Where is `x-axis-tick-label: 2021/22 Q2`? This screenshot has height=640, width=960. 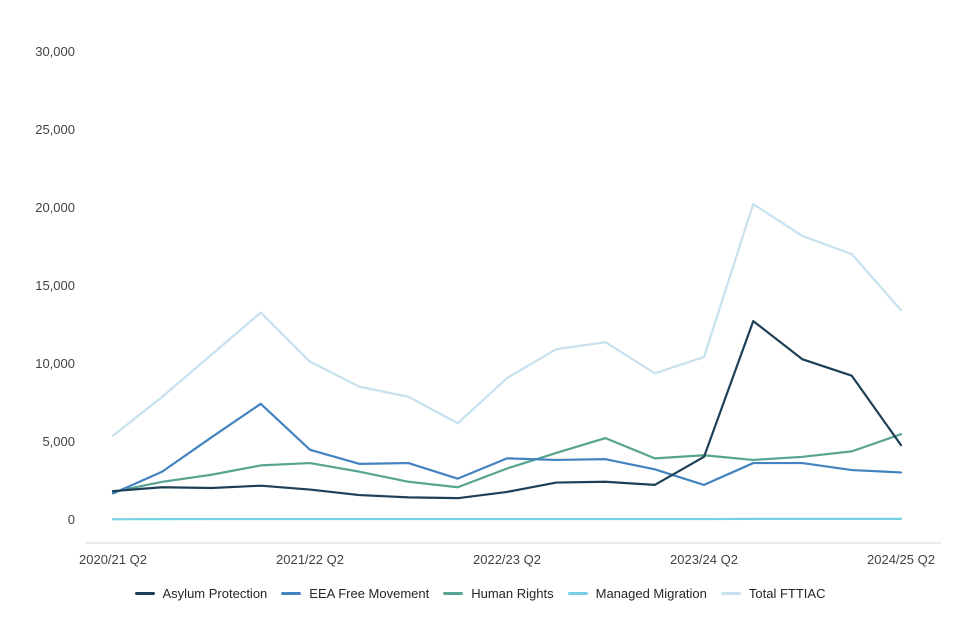 x-axis-tick-label: 2021/22 Q2 is located at coordinates (310, 559).